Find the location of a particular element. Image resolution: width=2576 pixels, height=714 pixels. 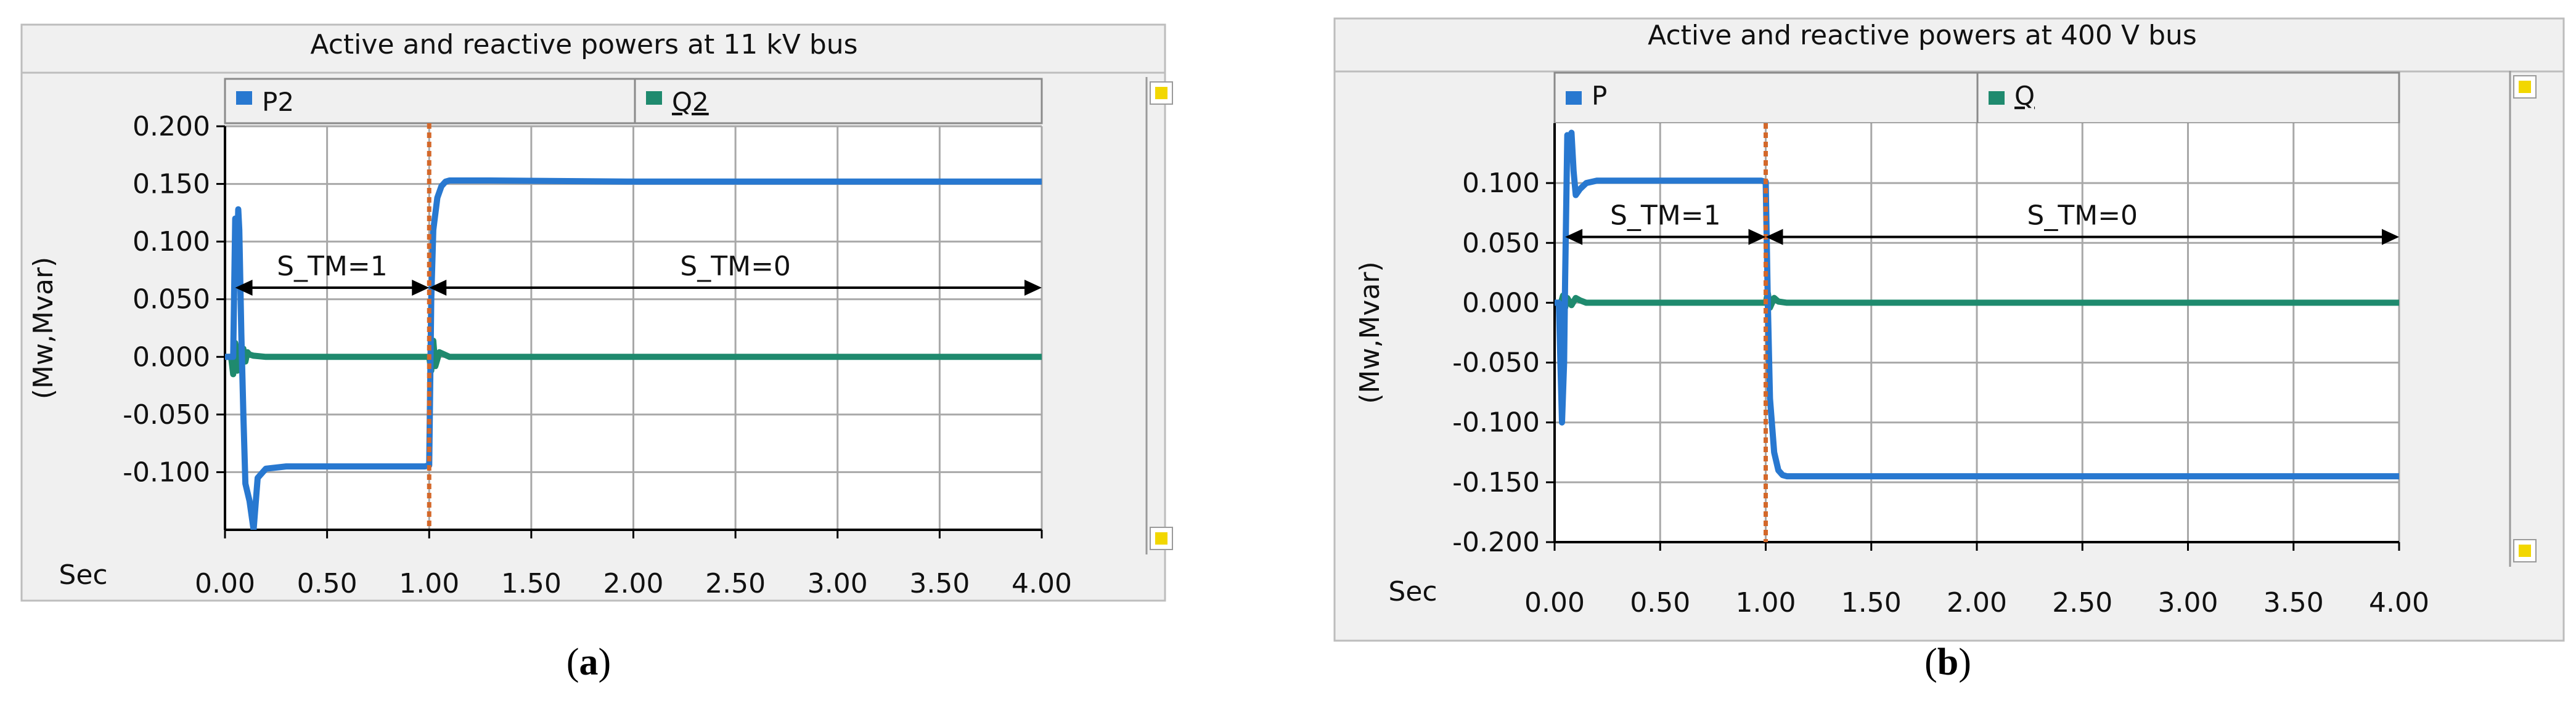

caption-b: (b) is located at coordinates (1947, 662).